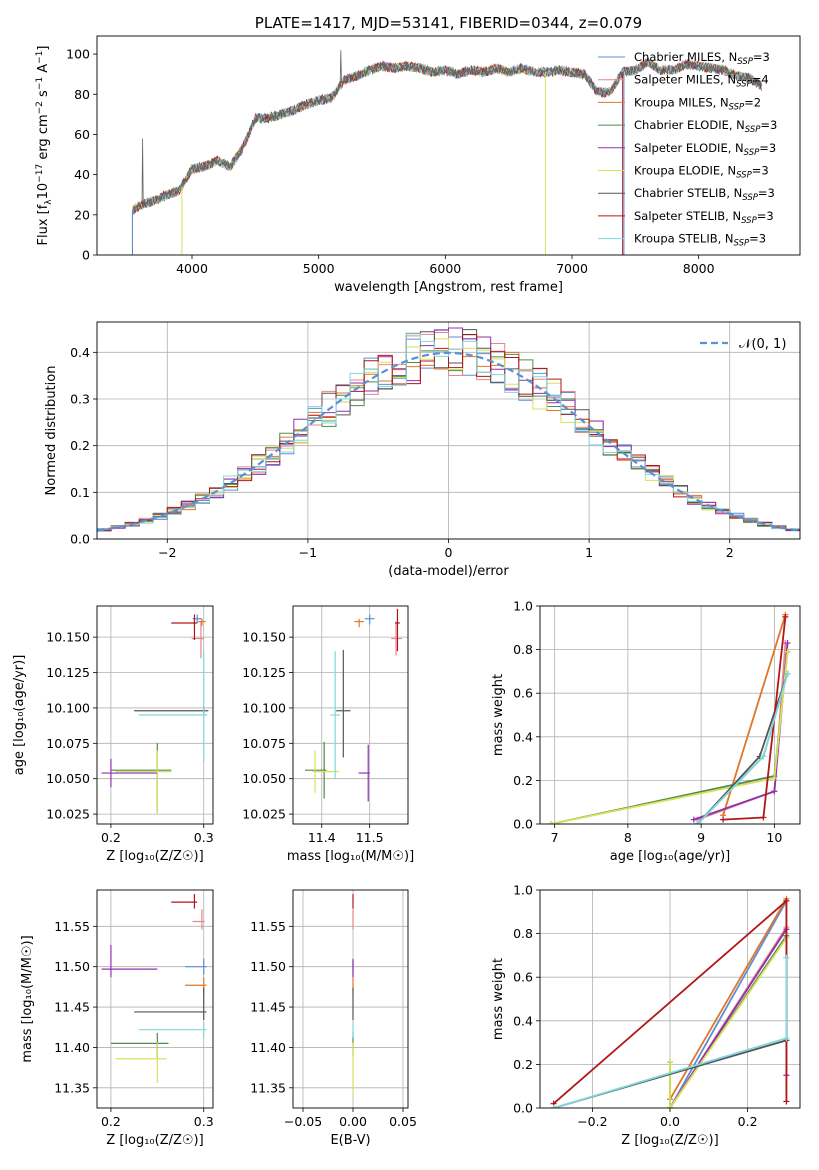  I want to click on x-tick-label: 1, so click(589, 552).